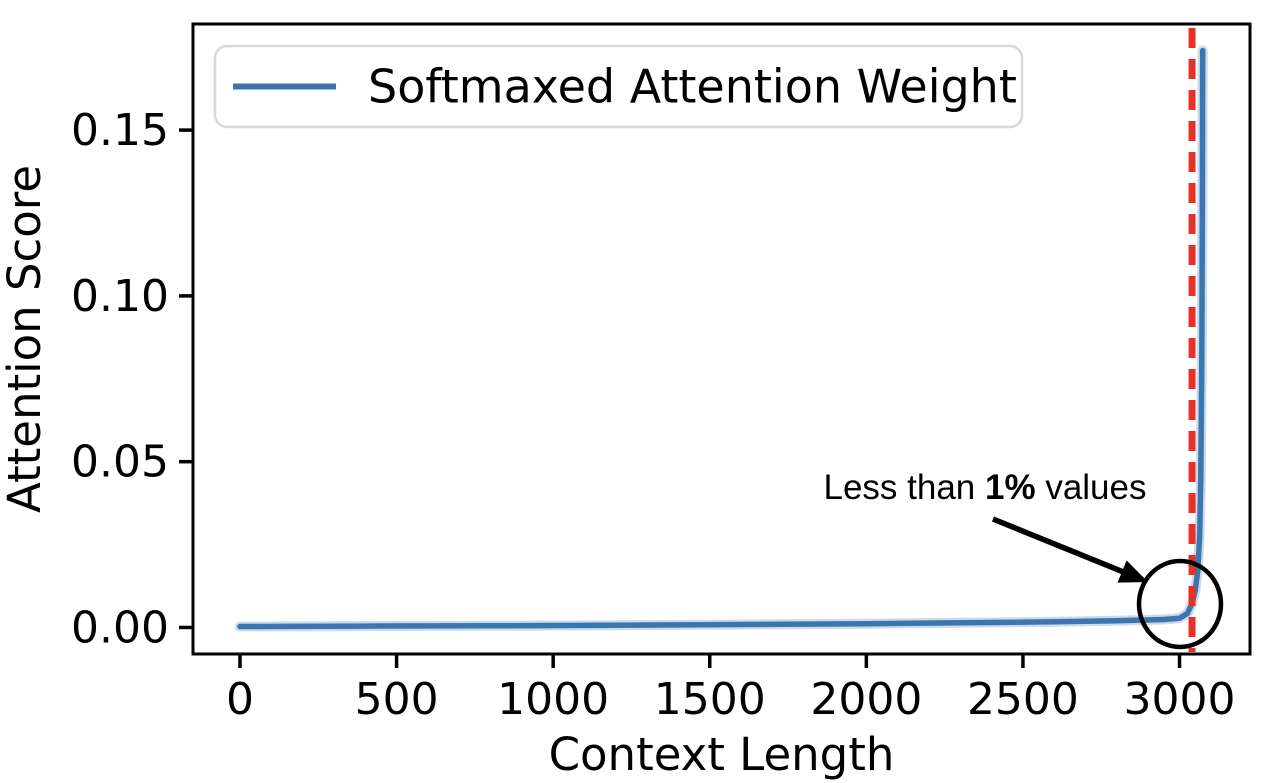 The height and width of the screenshot is (783, 1280). What do you see at coordinates (120, 462) in the screenshot?
I see `y-tick-label: 0.05` at bounding box center [120, 462].